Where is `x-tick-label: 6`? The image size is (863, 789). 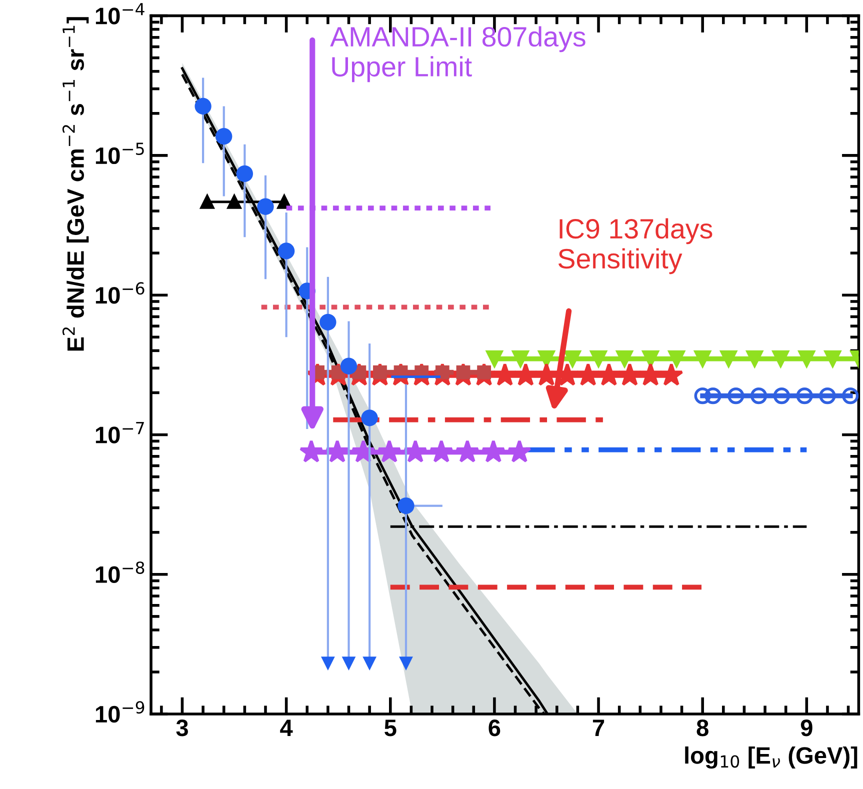
x-tick-label: 6 is located at coordinates (494, 728).